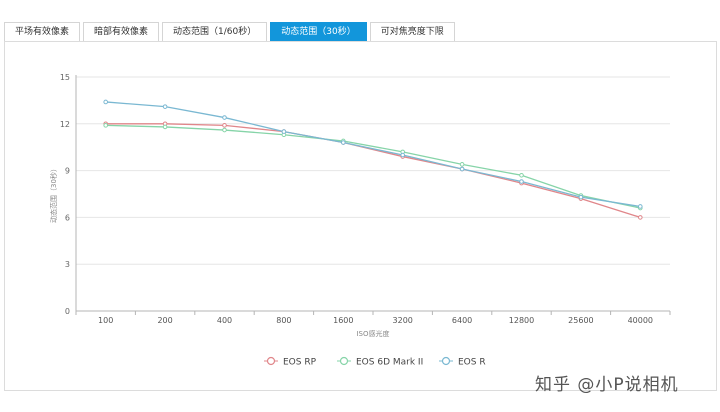  Describe the element at coordinates (65, 77) in the screenshot. I see `y-tick-label: 15` at that location.